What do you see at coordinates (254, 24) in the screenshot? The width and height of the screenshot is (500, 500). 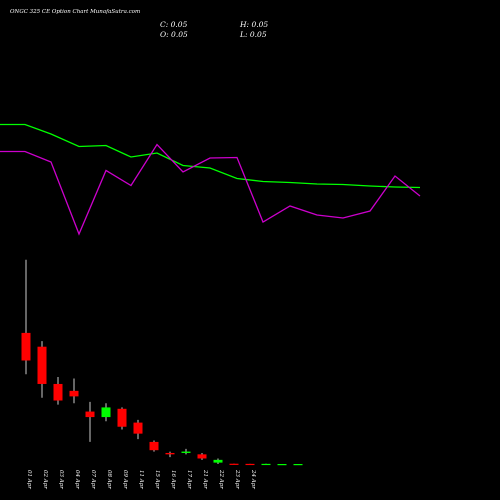 I see `high-value: H: 0.05` at bounding box center [254, 24].